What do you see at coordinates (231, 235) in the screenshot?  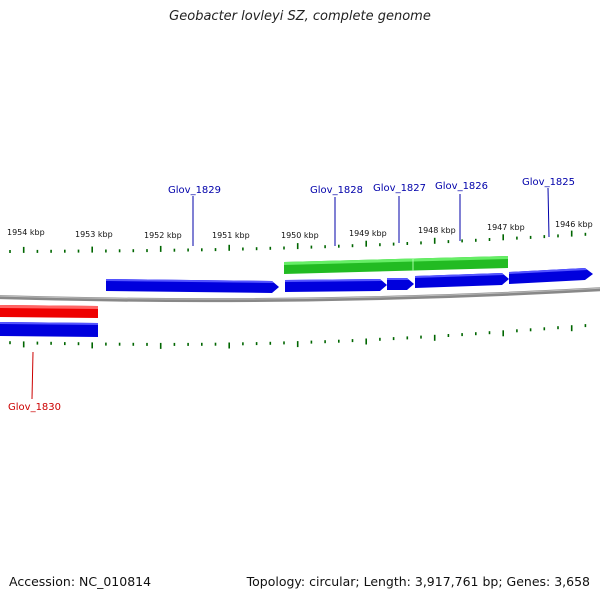 I see `scale-label: 1951 kbp` at bounding box center [231, 235].